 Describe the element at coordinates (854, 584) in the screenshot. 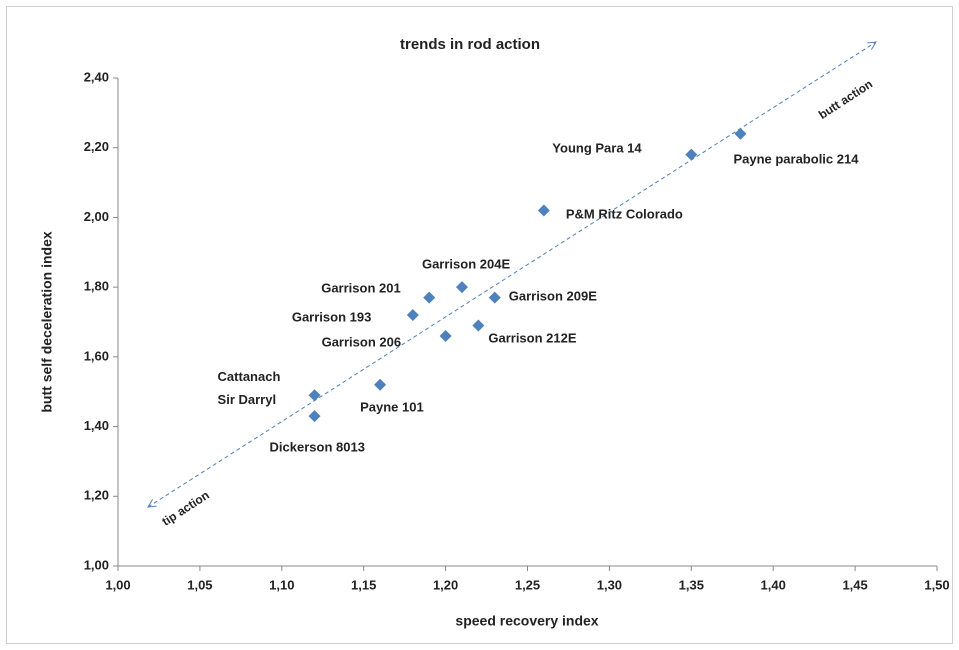

I see `x-tick-label: 1,45` at that location.